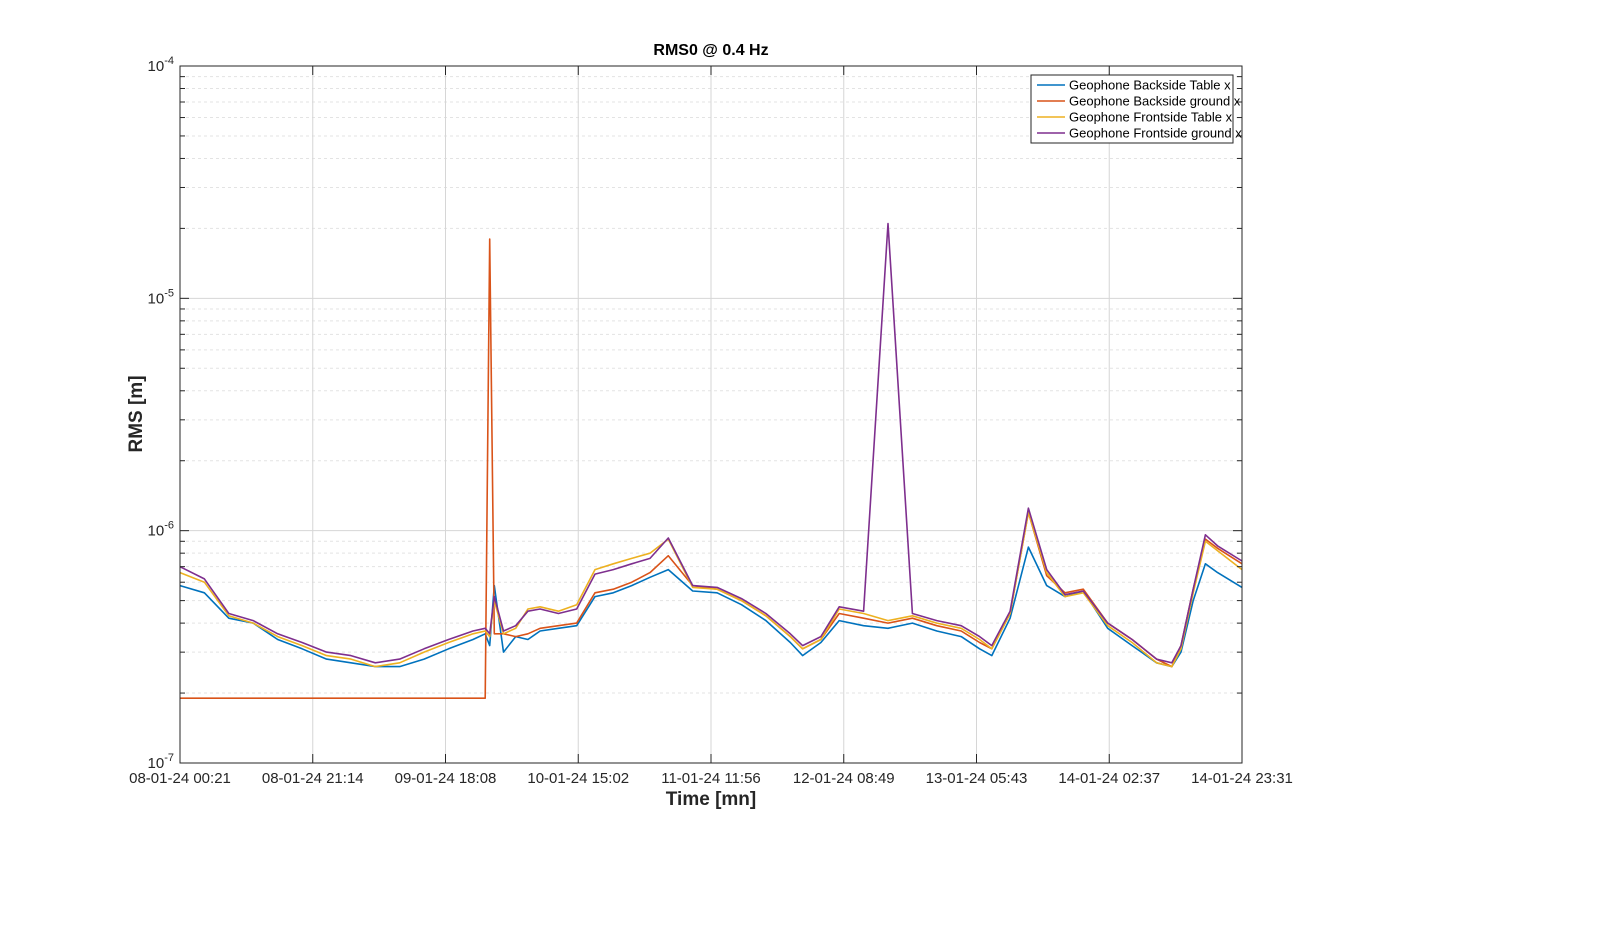 Image resolution: width=1600 pixels, height=942 pixels. What do you see at coordinates (711, 799) in the screenshot?
I see `x-axis-label: Time [mn]` at bounding box center [711, 799].